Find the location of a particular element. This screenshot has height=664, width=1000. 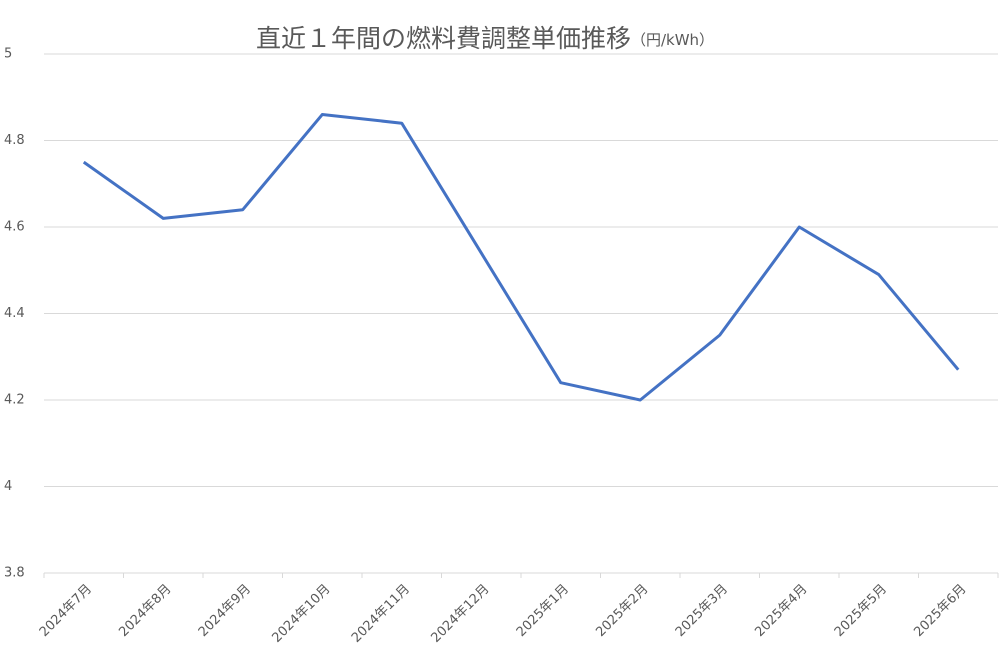

x-tick-label: 2024年12月 is located at coordinates (460, 614).